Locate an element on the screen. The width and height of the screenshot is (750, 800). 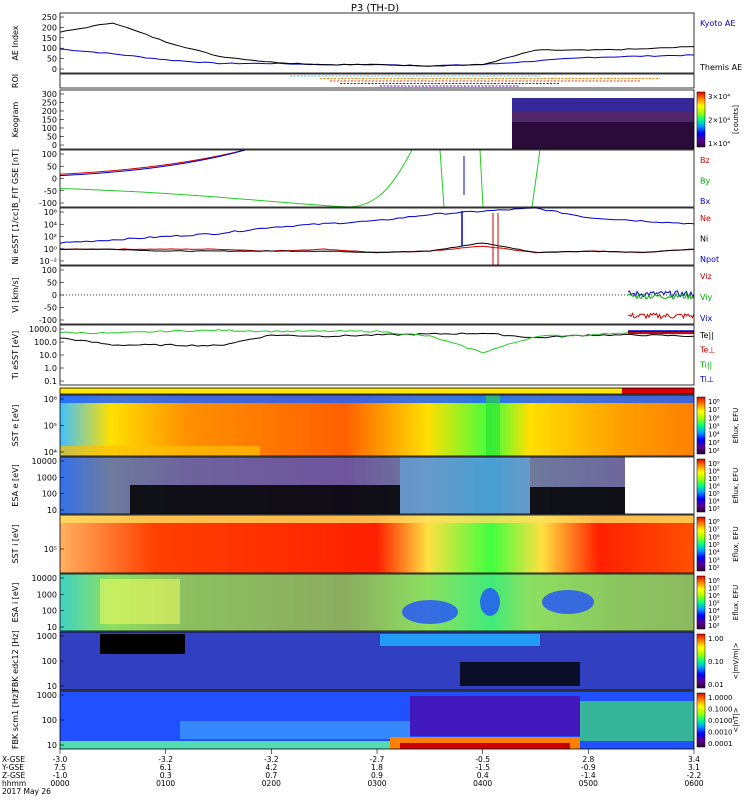
xaxis-label-t: 0600 is located at coordinates (693, 783).